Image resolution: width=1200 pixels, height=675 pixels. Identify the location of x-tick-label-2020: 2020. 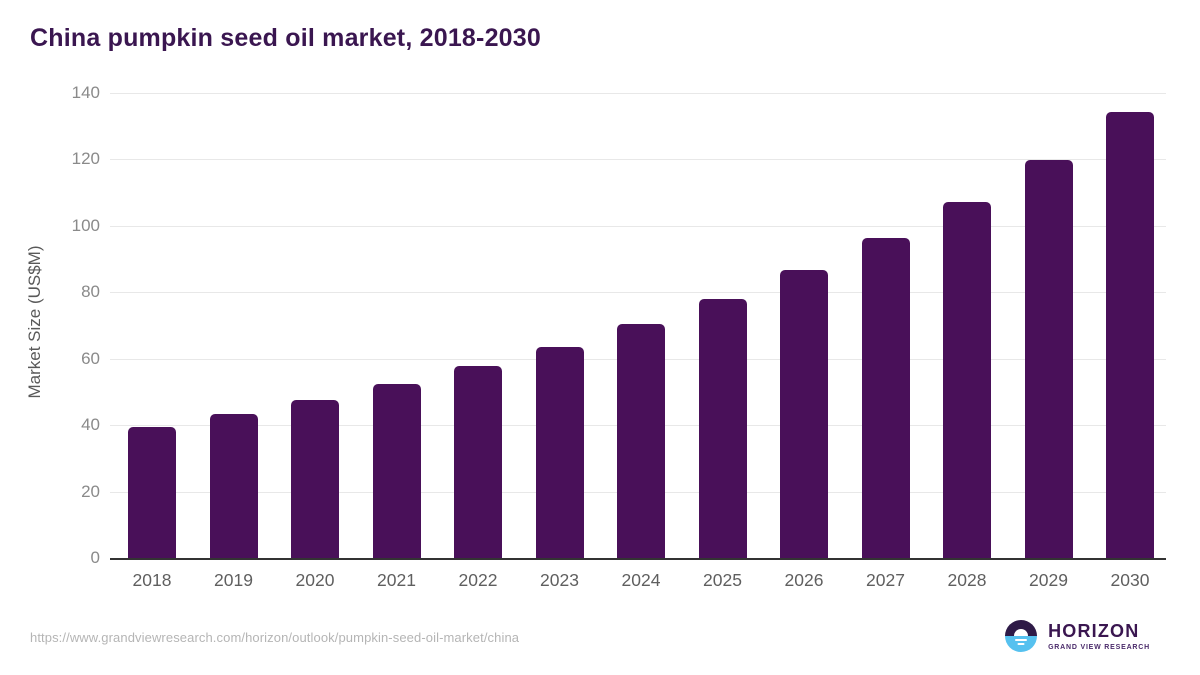
(315, 580).